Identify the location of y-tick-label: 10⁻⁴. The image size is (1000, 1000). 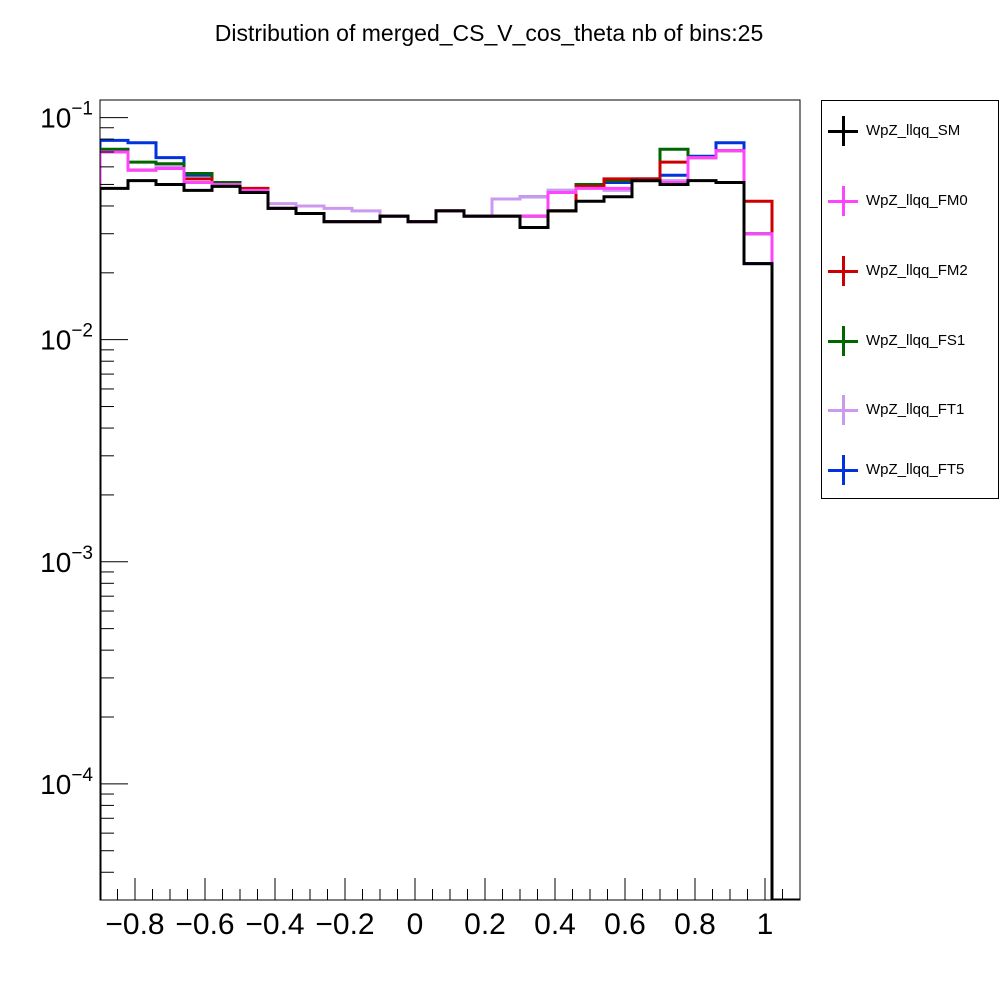
(66, 782).